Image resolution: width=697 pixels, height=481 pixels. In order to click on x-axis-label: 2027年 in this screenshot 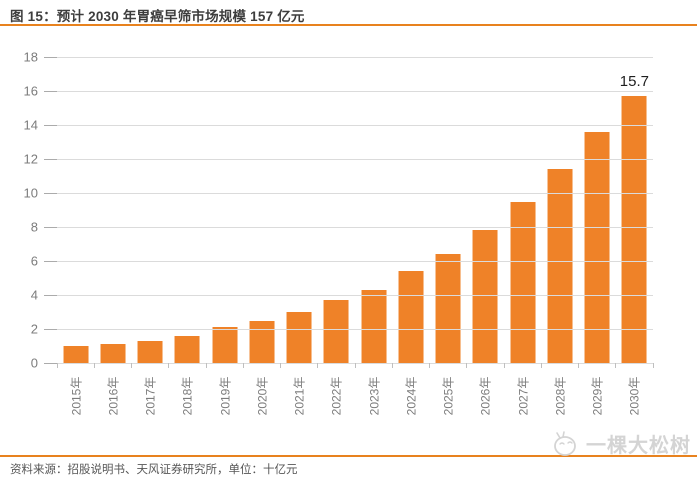, I will do `click(523, 396)`.